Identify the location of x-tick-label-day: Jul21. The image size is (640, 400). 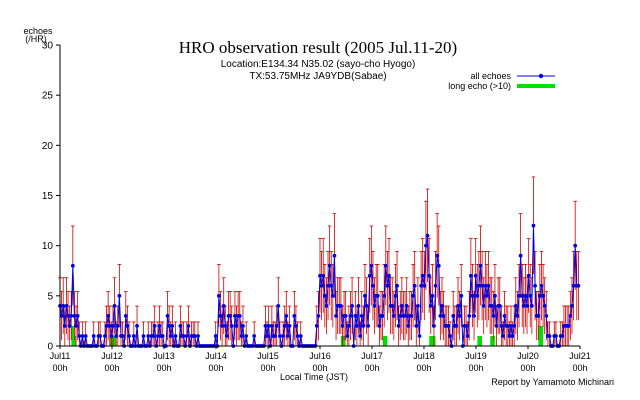
(580, 356).